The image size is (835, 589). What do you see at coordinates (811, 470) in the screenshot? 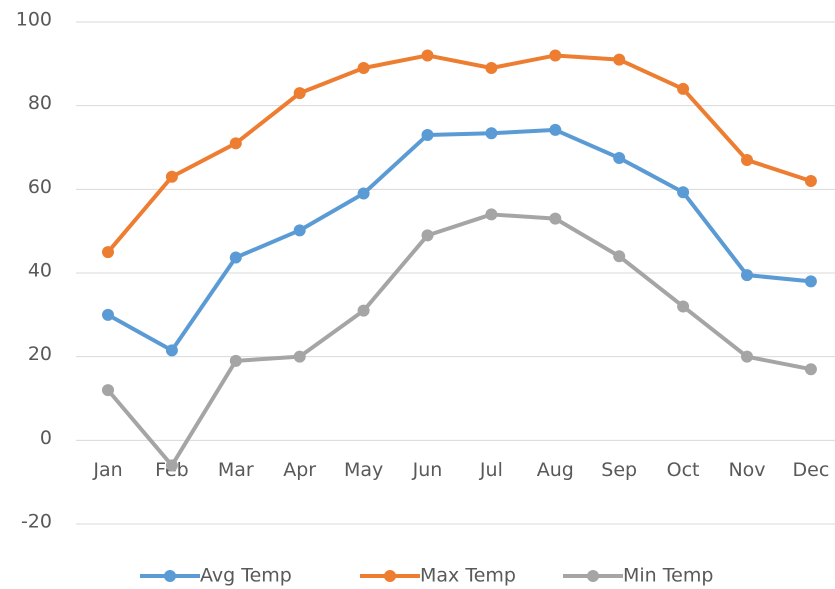
I see `x-tick-label: Dec` at bounding box center [811, 470].